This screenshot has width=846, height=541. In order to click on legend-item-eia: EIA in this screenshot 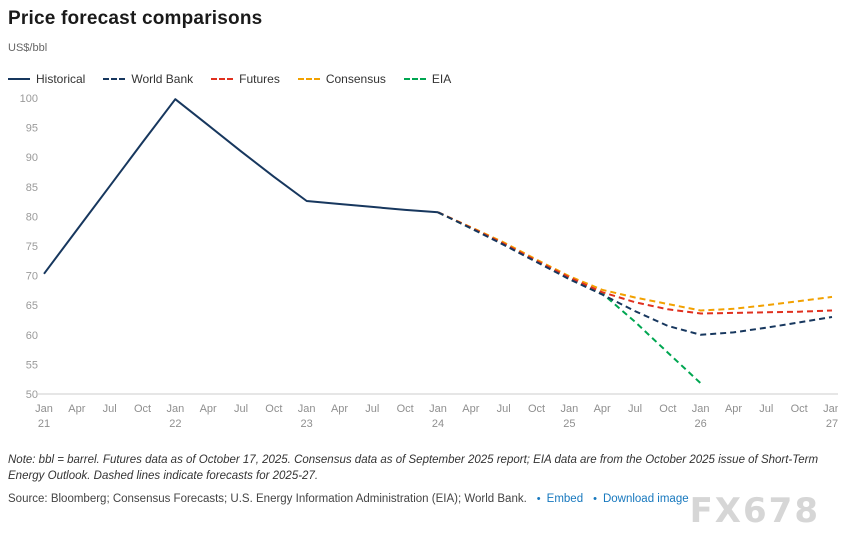, I will do `click(427, 79)`.